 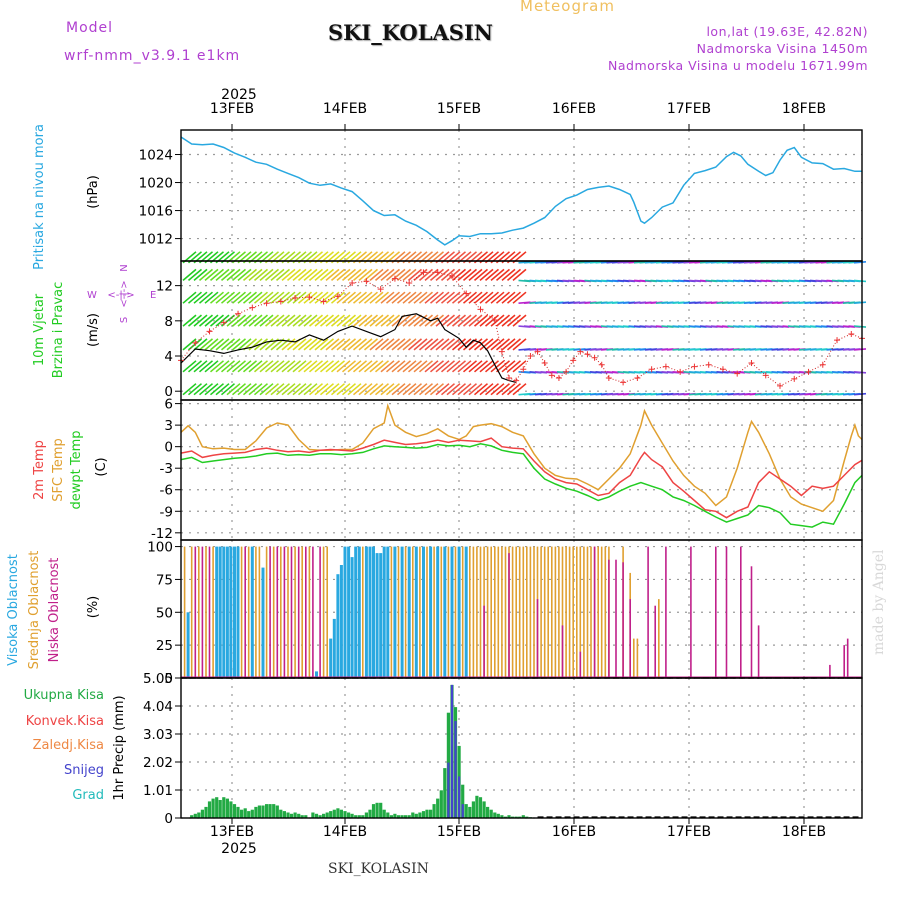 I want to click on model-label: Model, so click(x=90, y=28).